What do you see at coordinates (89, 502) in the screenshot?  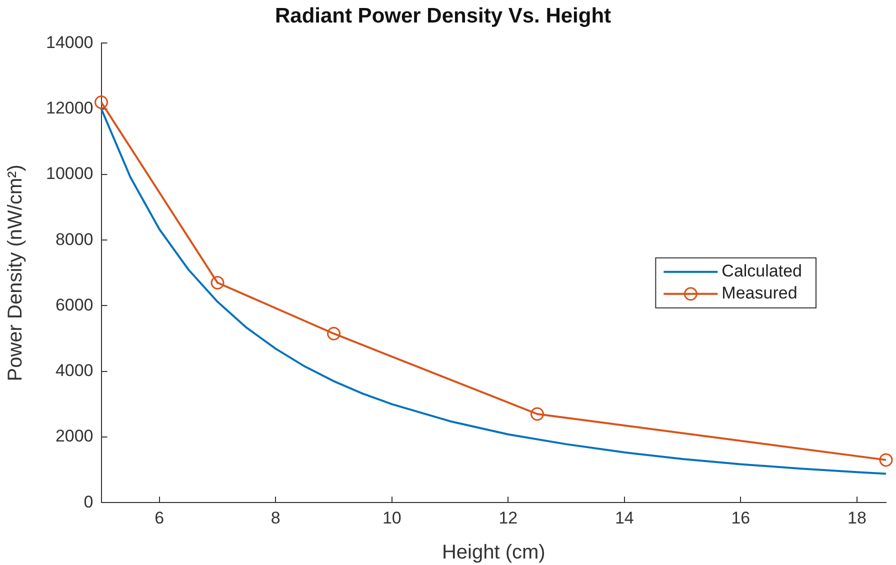 I see `y-tick-label: 0` at bounding box center [89, 502].